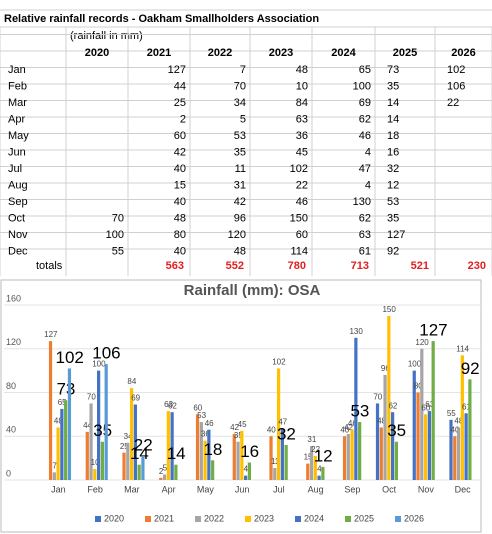  What do you see at coordinates (18, 235) in the screenshot?
I see `month-label: Nov` at bounding box center [18, 235].